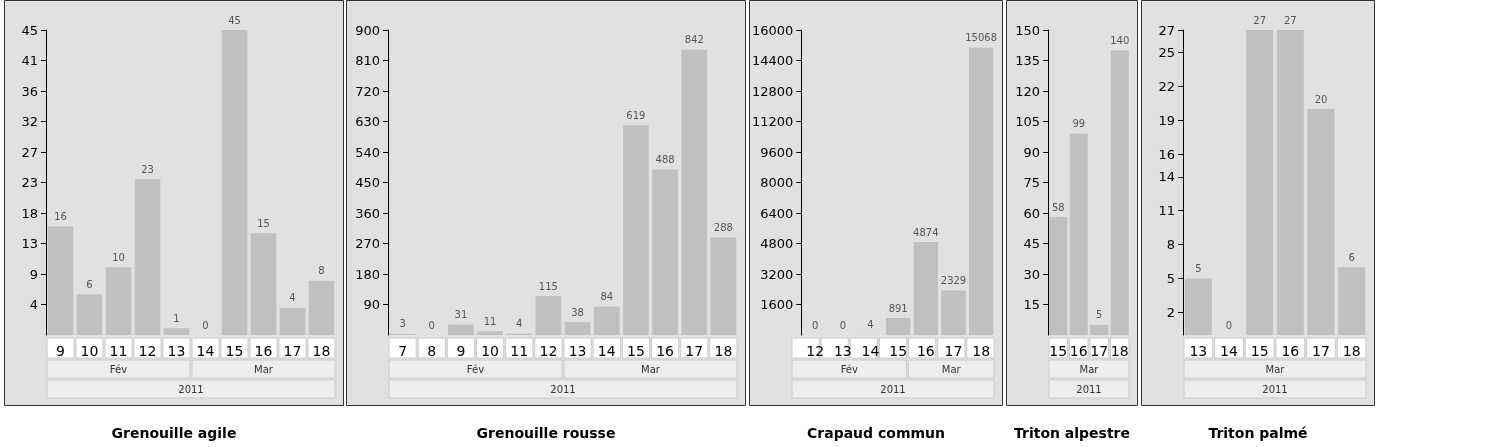  What do you see at coordinates (118, 257) in the screenshot?
I see `data-label: 10` at bounding box center [118, 257].